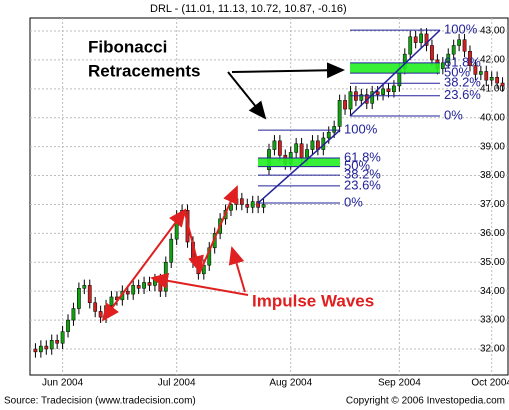 The image size is (509, 410). What do you see at coordinates (399, 383) in the screenshot?
I see `x-tick-label: Sep 2004` at bounding box center [399, 383].